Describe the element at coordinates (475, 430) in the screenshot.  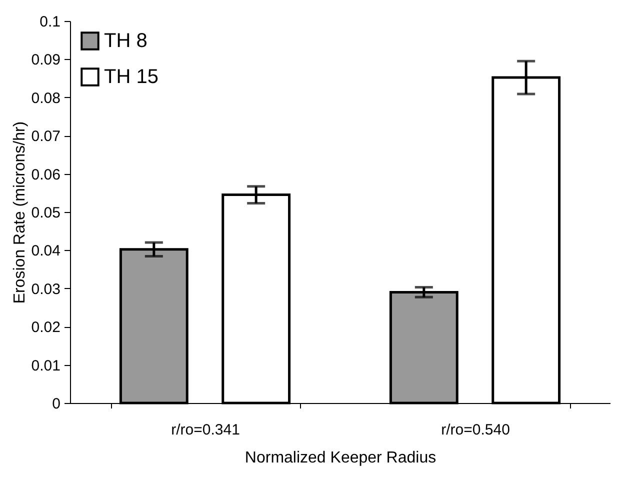
I see `x-tick-label: r/ro=0.540` at that location.